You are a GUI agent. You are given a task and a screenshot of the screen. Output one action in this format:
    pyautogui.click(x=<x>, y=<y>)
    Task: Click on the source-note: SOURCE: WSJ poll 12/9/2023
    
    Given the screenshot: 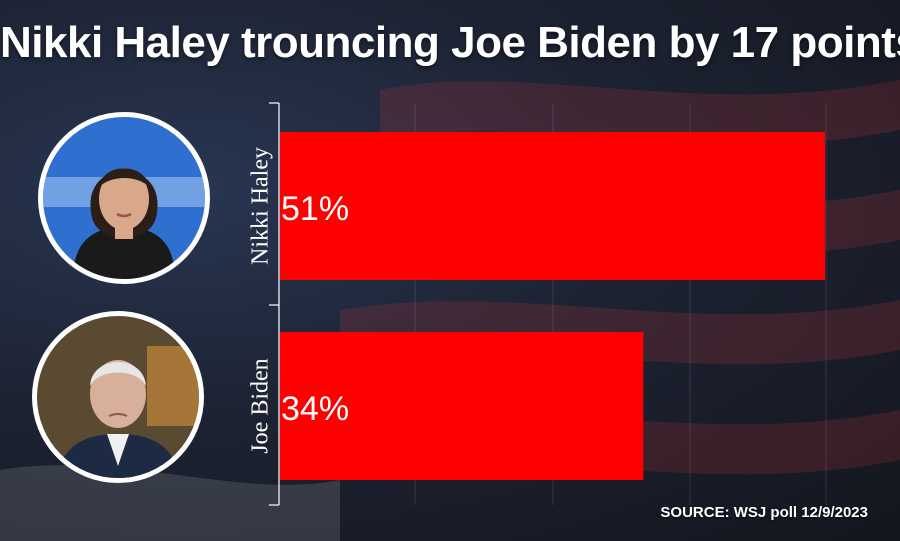 What is the action you would take?
    pyautogui.click(x=764, y=512)
    